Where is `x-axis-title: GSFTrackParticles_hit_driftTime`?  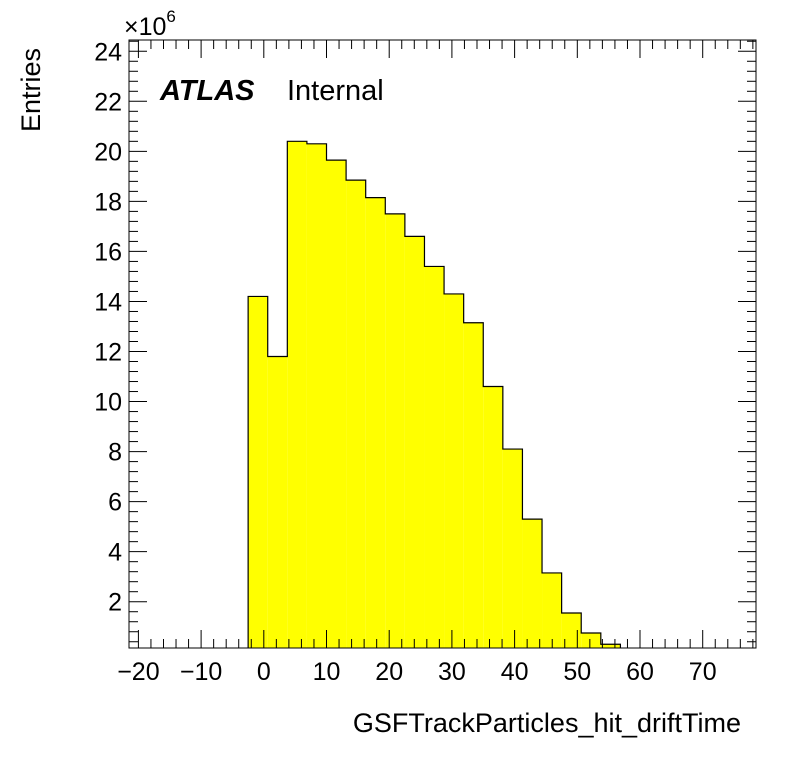 x-axis-title: GSFTrackParticles_hit_driftTime is located at coordinates (547, 723).